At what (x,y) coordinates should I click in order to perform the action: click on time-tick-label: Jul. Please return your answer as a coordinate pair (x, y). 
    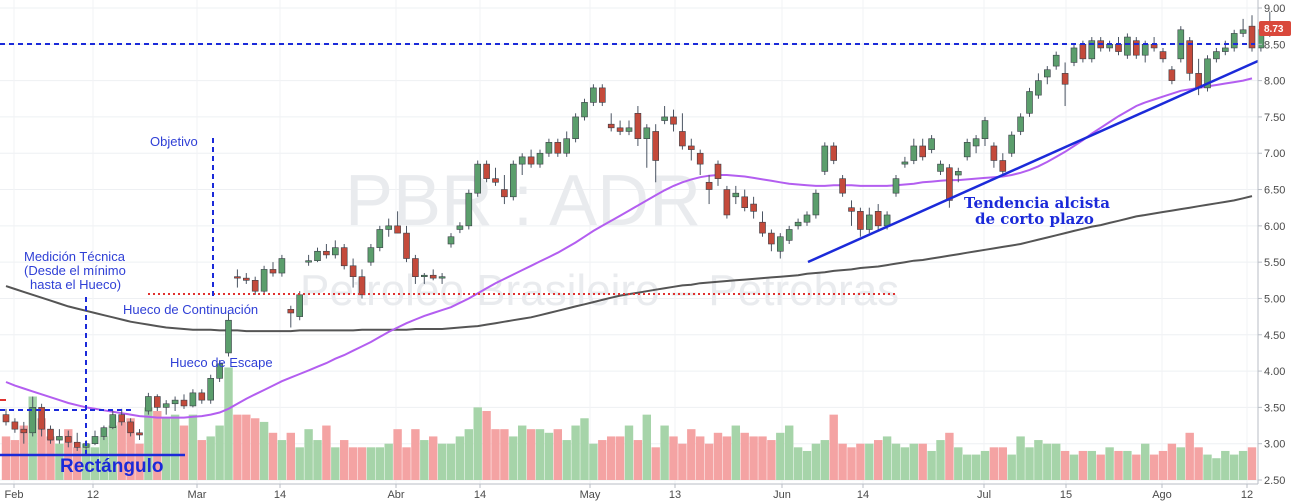
    Looking at the image, I should click on (984, 495).